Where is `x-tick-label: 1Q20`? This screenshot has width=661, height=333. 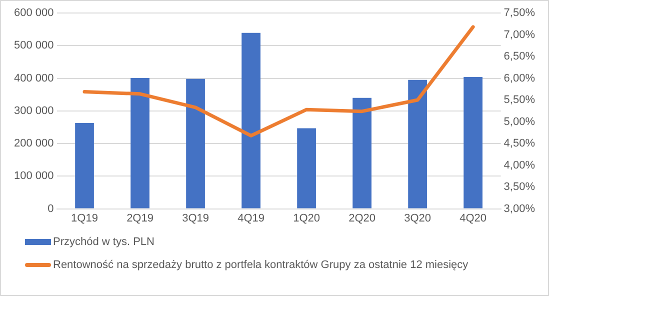 x-tick-label: 1Q20 is located at coordinates (306, 218).